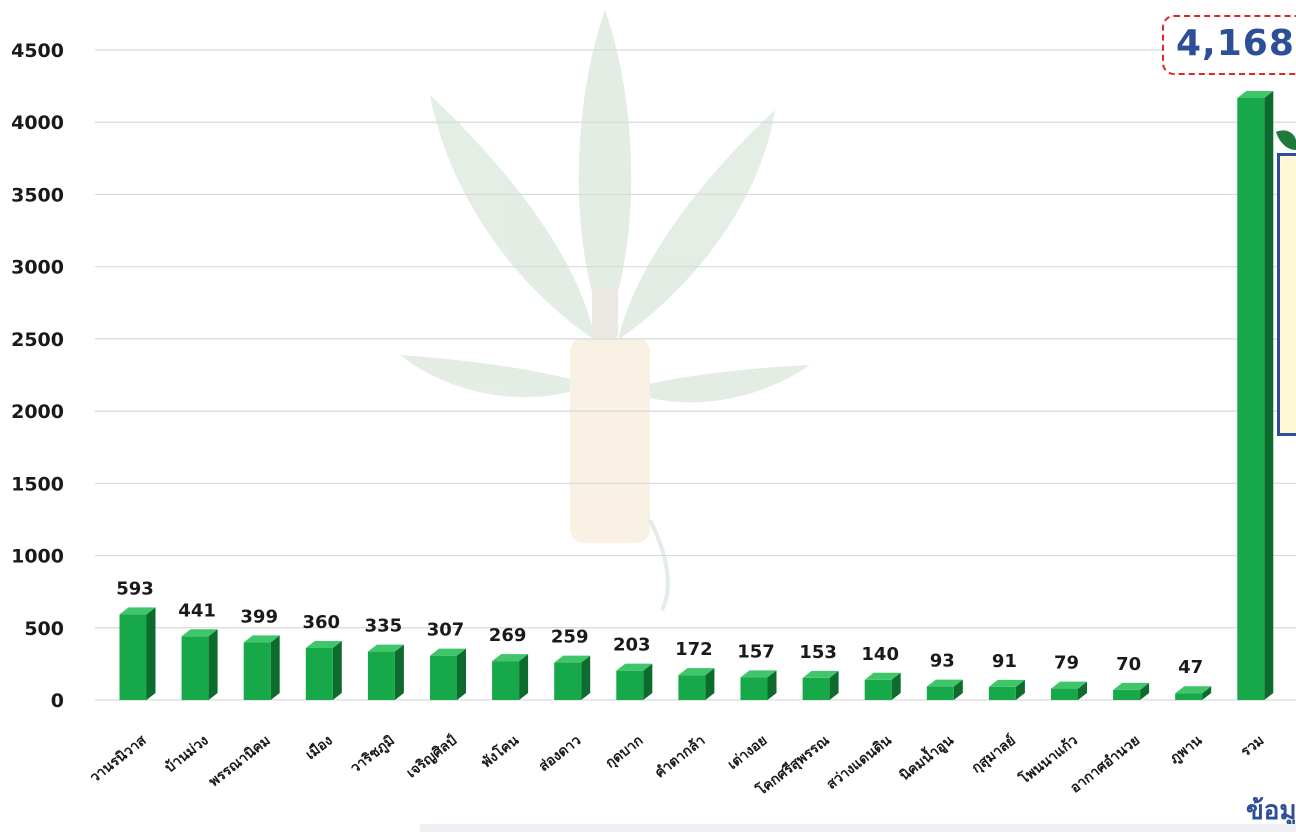  Describe the element at coordinates (1190, 667) in the screenshot. I see `data-label: 47` at that location.